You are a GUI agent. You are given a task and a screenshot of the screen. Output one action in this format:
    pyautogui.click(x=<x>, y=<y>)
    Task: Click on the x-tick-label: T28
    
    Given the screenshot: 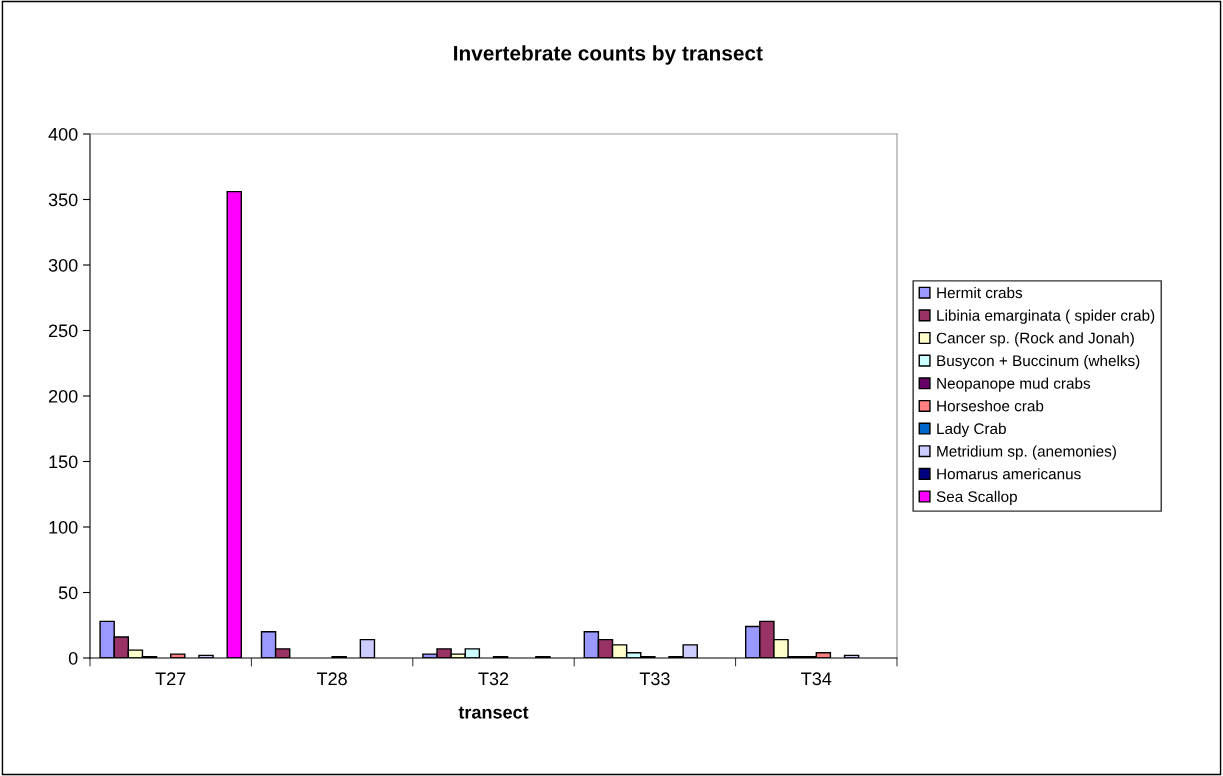 What is the action you would take?
    pyautogui.click(x=331, y=679)
    